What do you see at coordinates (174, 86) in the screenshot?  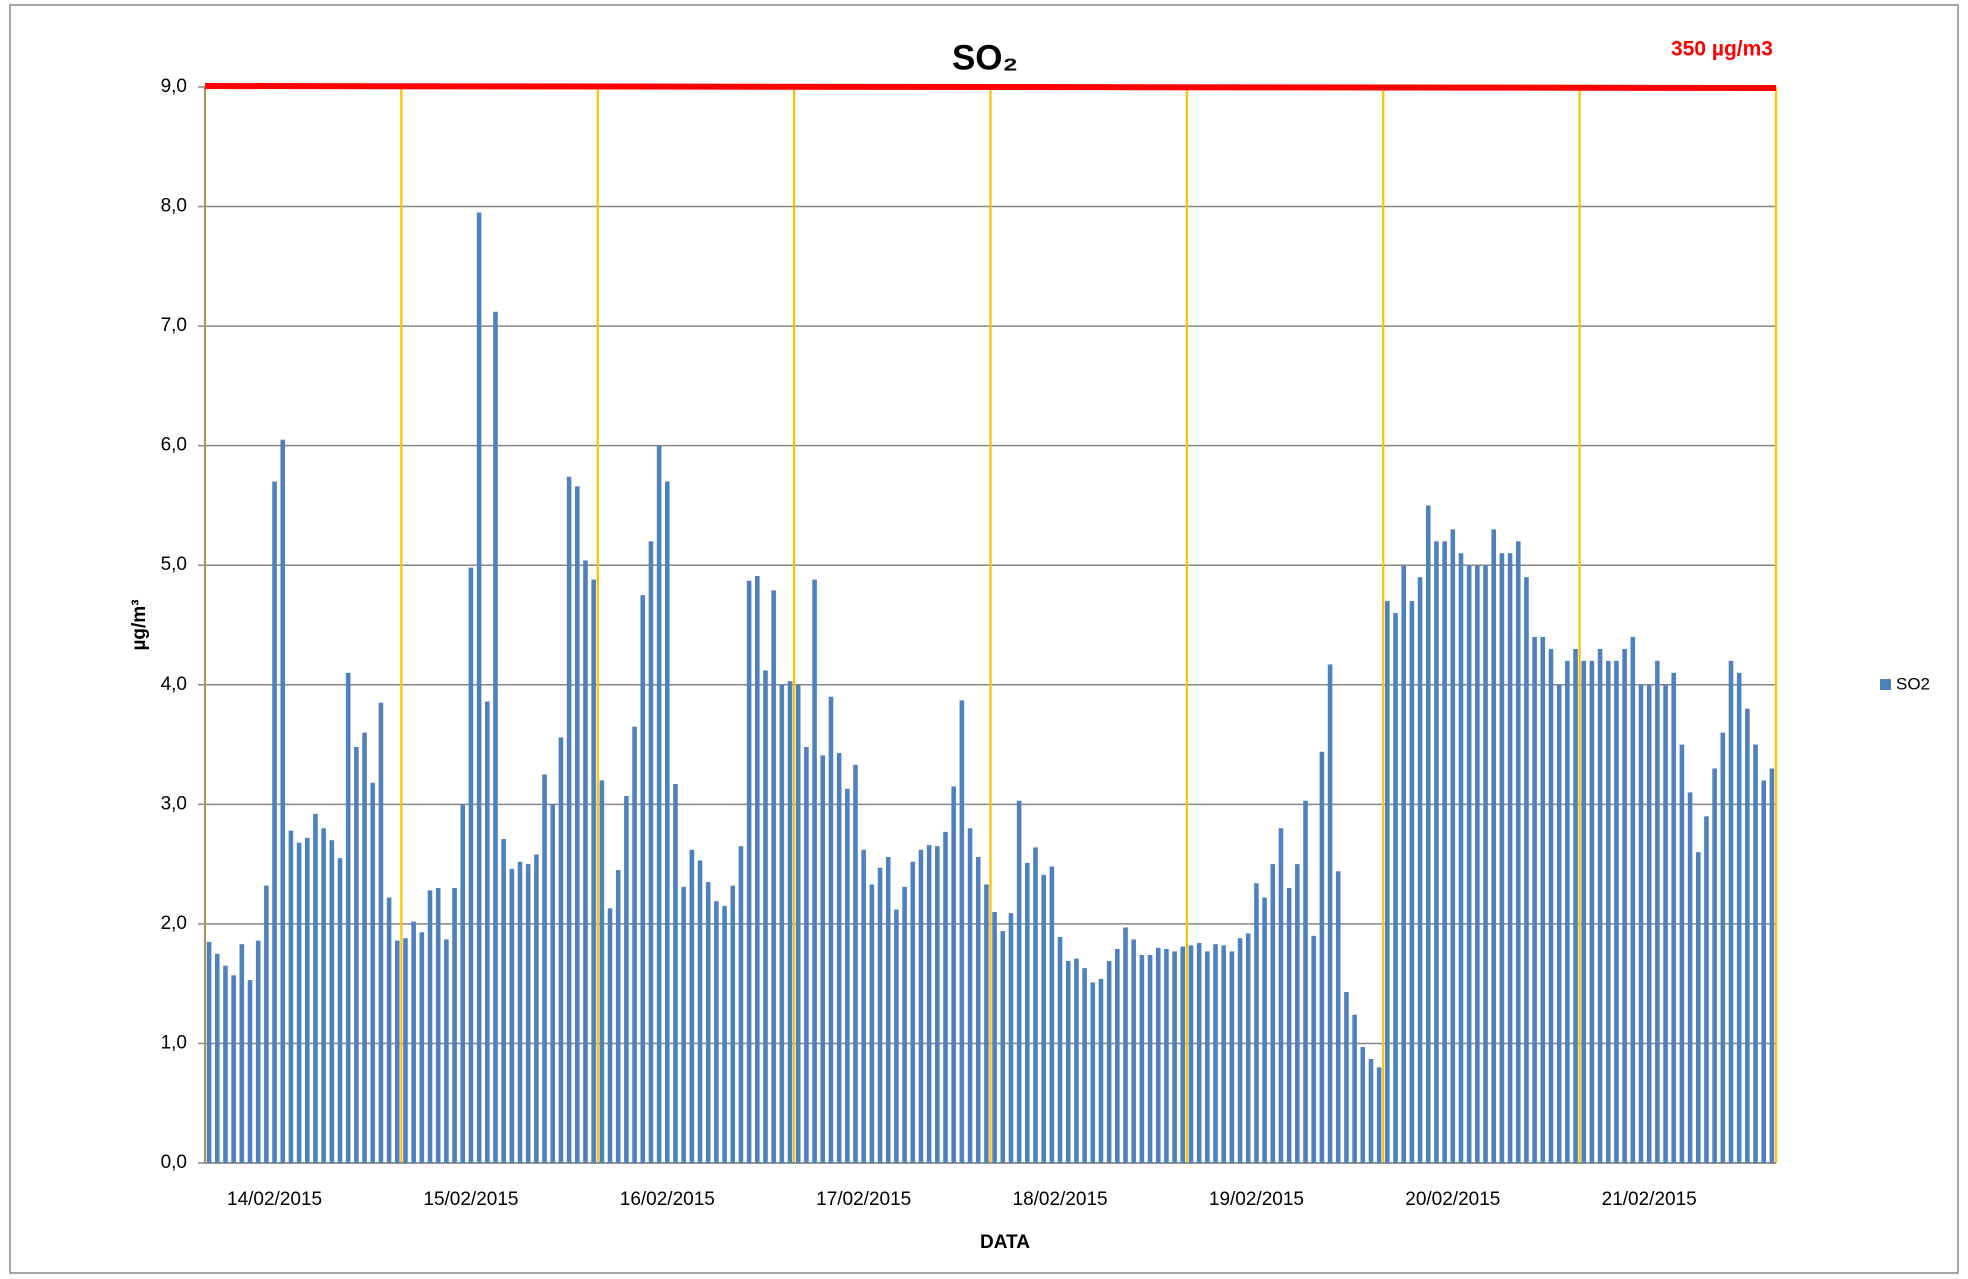 I see `y-tick-label: 9,0` at bounding box center [174, 86].